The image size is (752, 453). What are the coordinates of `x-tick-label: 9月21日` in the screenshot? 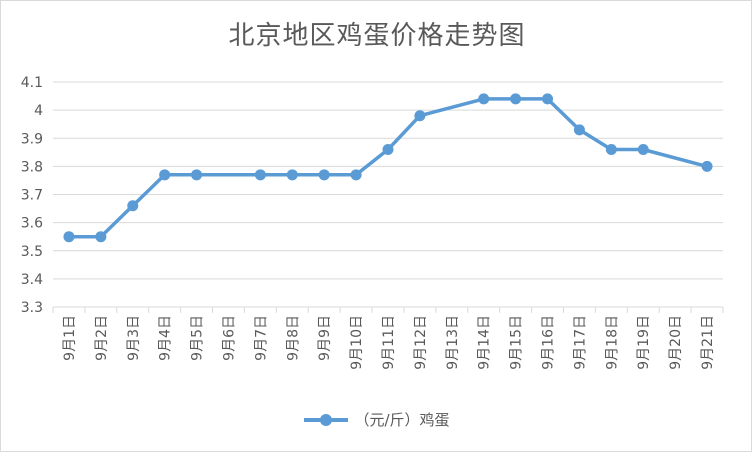 It's located at (708, 342).